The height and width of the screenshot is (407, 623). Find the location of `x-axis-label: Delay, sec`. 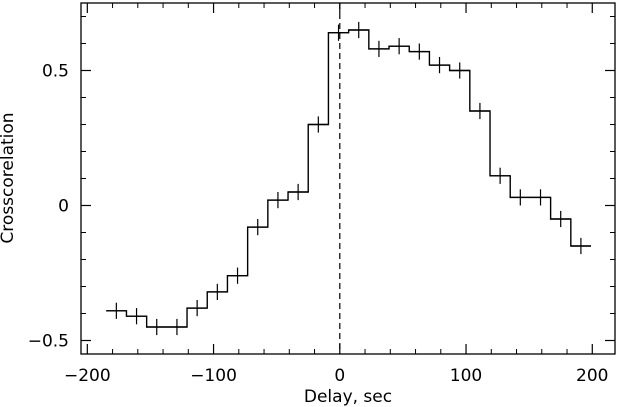

x-axis-label: Delay, sec is located at coordinates (348, 397).